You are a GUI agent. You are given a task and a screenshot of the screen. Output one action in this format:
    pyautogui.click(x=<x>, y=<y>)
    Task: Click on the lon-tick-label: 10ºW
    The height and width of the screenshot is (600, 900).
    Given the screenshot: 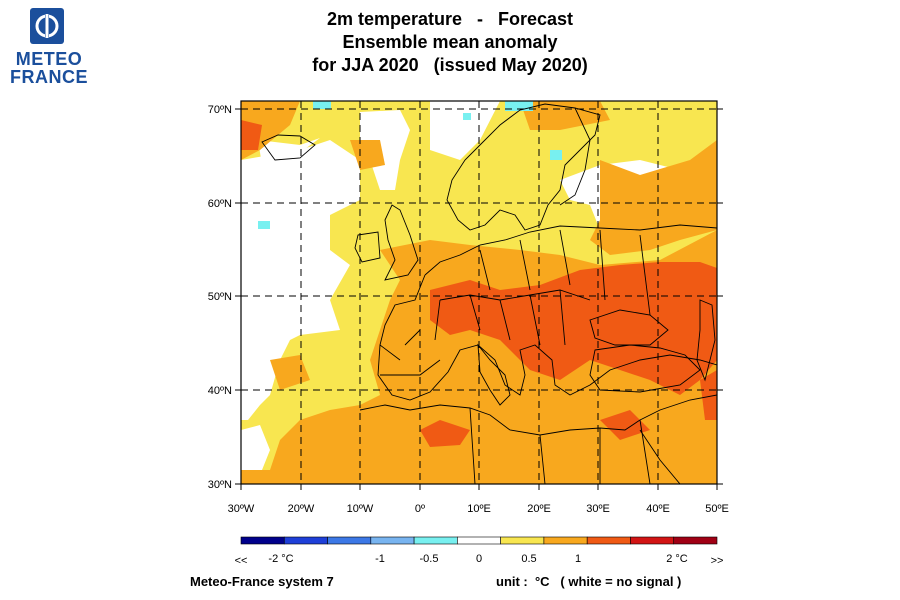 What is the action you would take?
    pyautogui.click(x=360, y=509)
    